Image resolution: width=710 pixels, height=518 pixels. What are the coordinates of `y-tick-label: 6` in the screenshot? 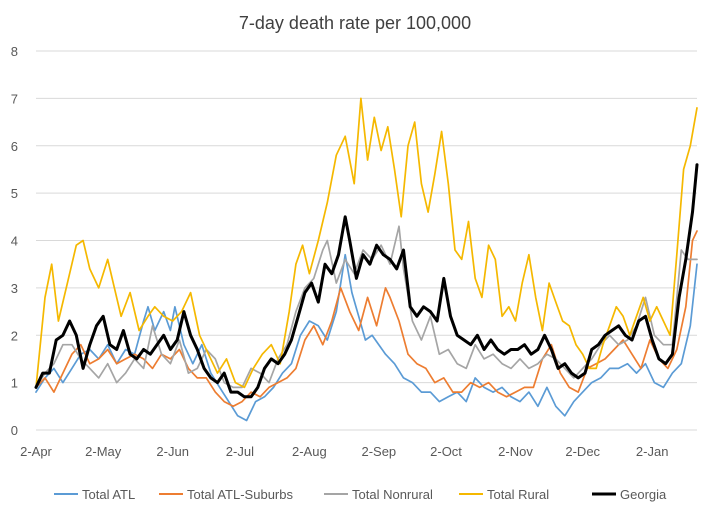 It's located at (14, 146).